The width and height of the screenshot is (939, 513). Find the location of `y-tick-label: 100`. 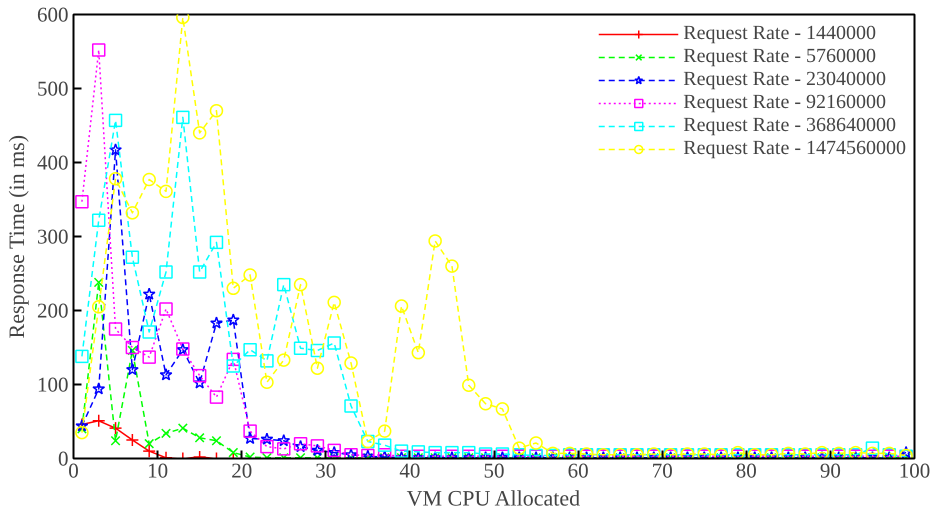

y-tick-label: 100 is located at coordinates (52, 384).